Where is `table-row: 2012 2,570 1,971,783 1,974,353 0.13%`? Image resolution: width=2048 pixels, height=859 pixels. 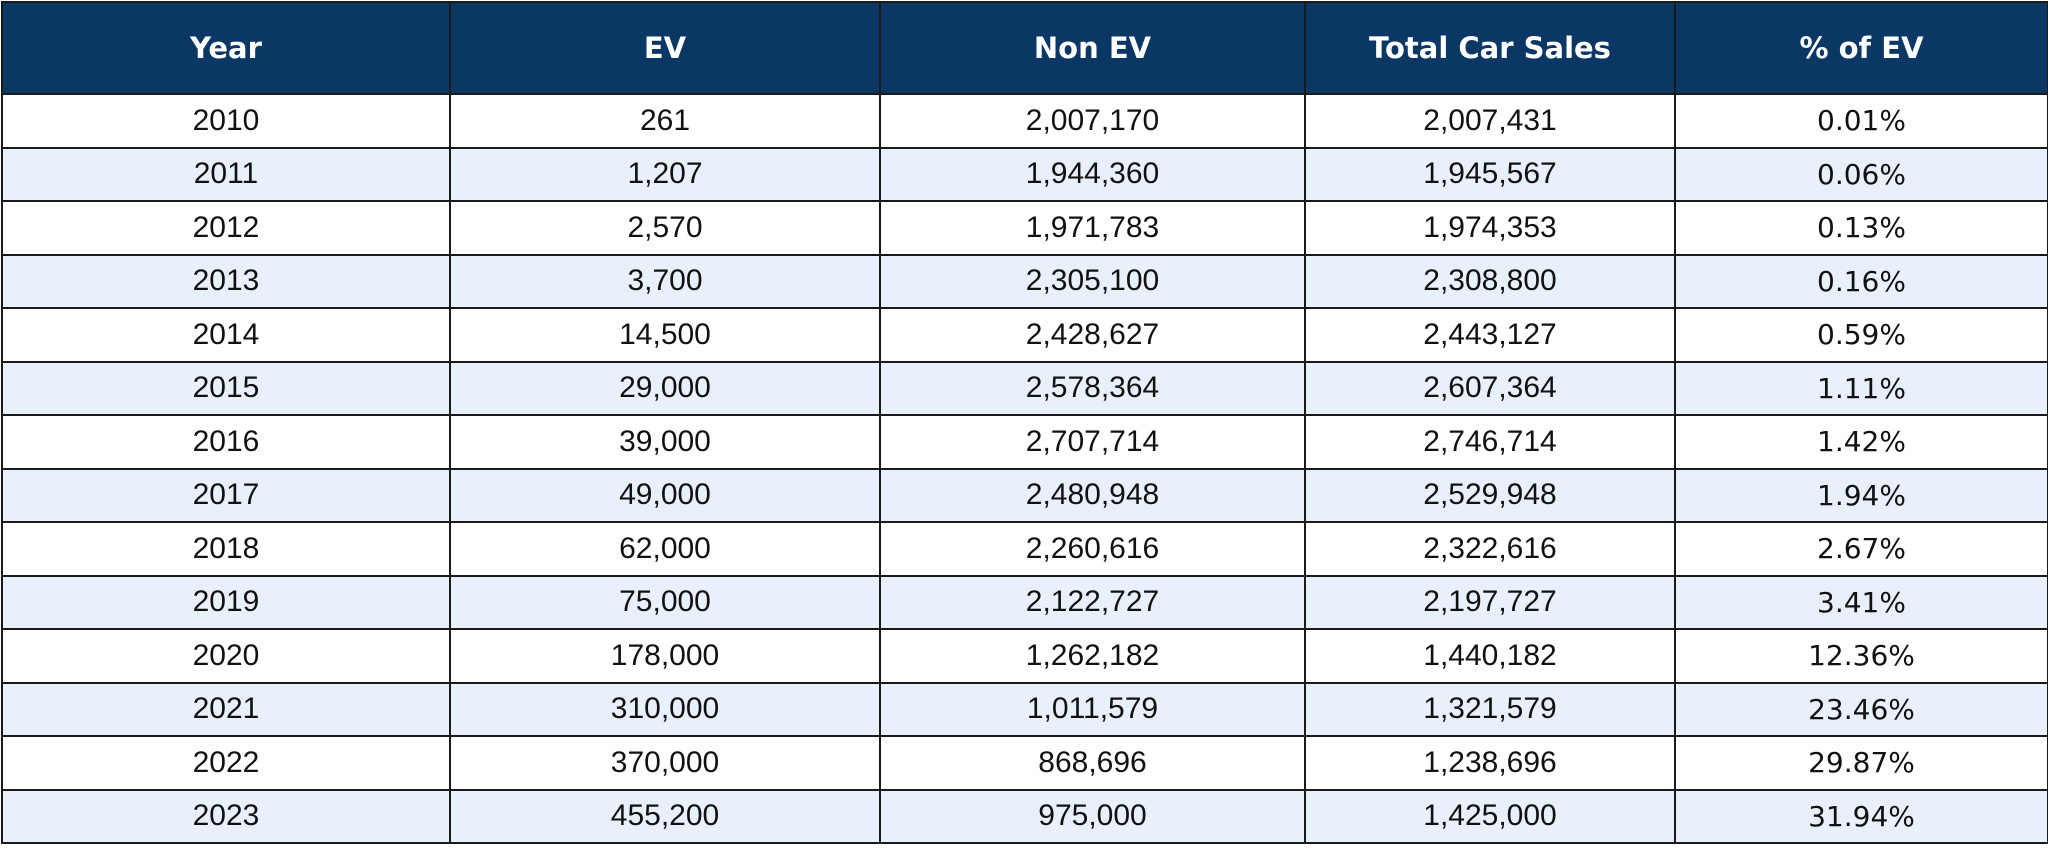
table-row: 2012 2,570 1,971,783 1,974,353 0.13% is located at coordinates (1024, 228).